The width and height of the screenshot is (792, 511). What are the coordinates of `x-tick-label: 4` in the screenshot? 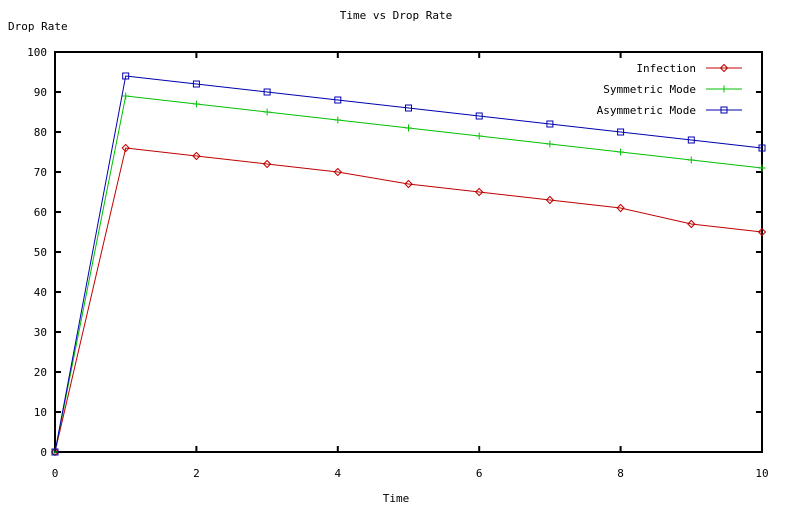 It's located at (337, 473).